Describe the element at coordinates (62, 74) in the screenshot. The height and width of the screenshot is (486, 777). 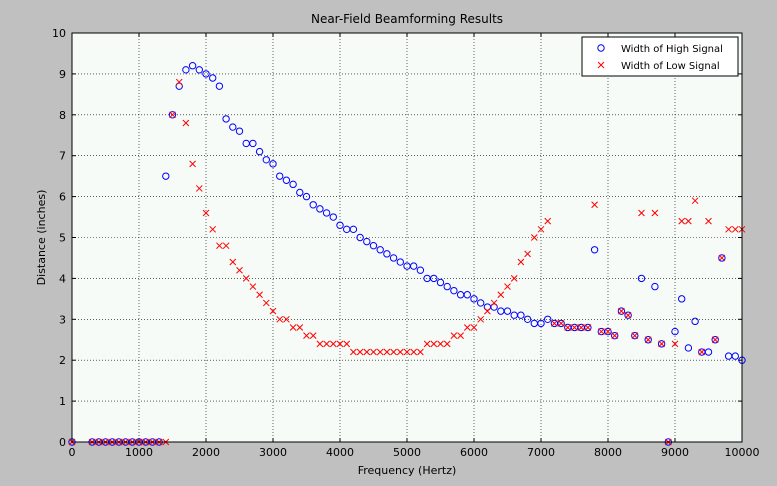
I see `y-tick-label: 9` at that location.